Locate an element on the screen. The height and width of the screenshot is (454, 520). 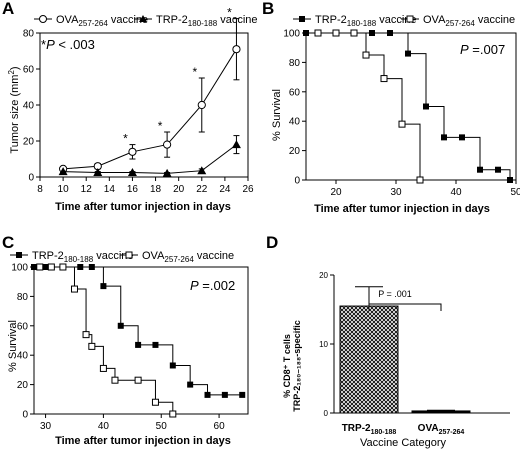
panel-d-x-axis-title: Vaccine Category is located at coordinates (403, 443).